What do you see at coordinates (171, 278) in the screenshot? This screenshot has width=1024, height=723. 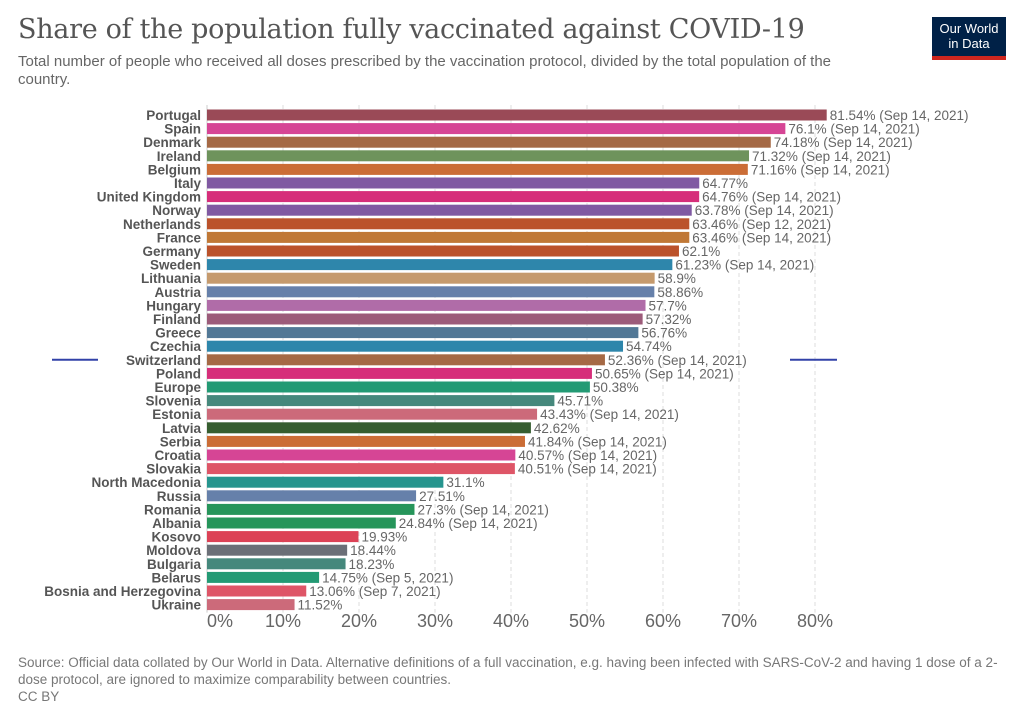 I see `country-label: Lithuania` at bounding box center [171, 278].